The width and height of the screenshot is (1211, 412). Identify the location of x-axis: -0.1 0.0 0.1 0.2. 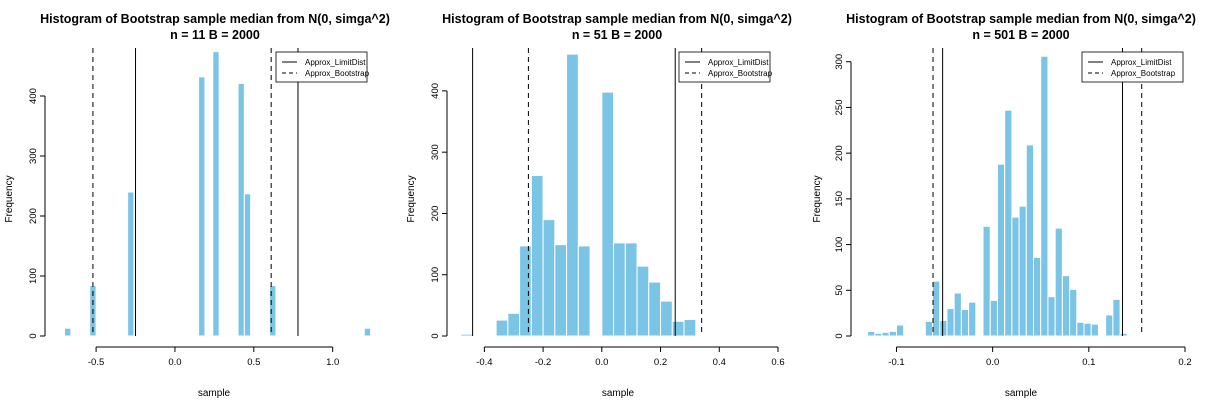
(1040, 357).